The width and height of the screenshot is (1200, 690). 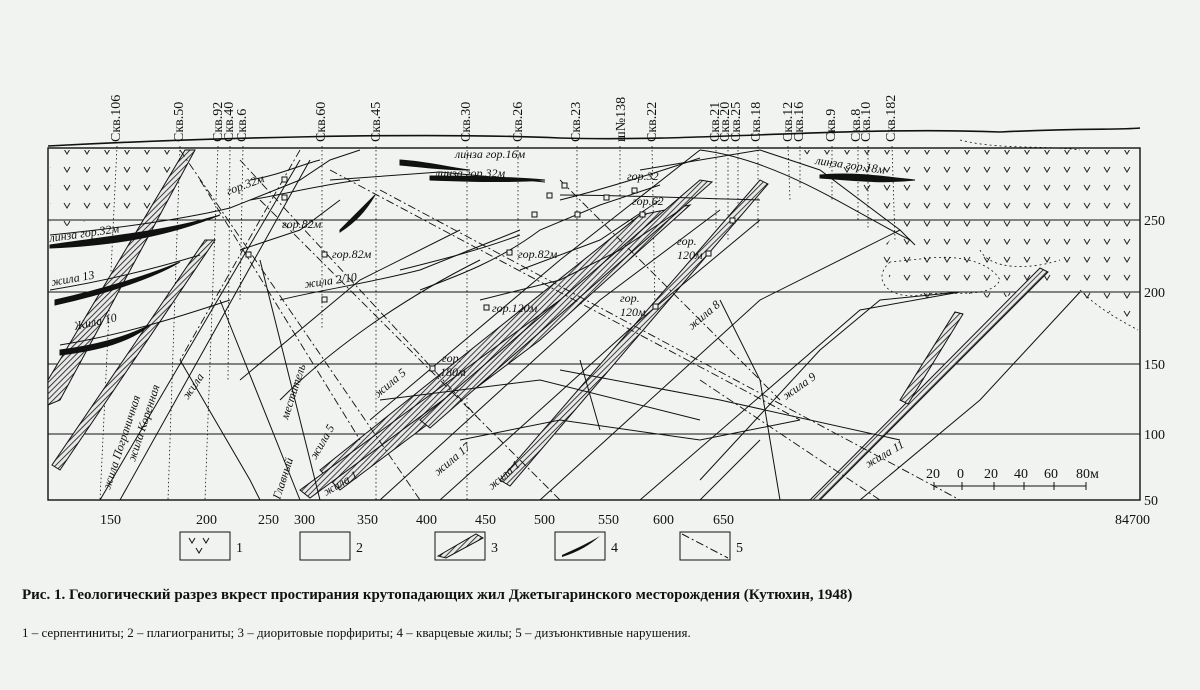 What do you see at coordinates (359, 548) in the screenshot?
I see `legend-num-2: 2` at bounding box center [359, 548].